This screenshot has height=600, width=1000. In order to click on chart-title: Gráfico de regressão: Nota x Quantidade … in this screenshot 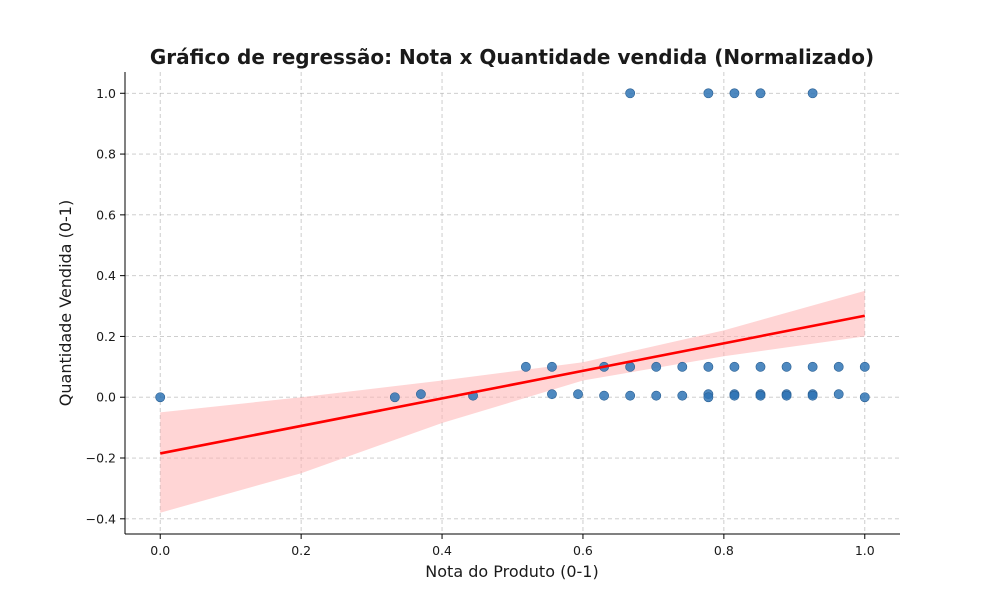, I will do `click(512, 57)`.